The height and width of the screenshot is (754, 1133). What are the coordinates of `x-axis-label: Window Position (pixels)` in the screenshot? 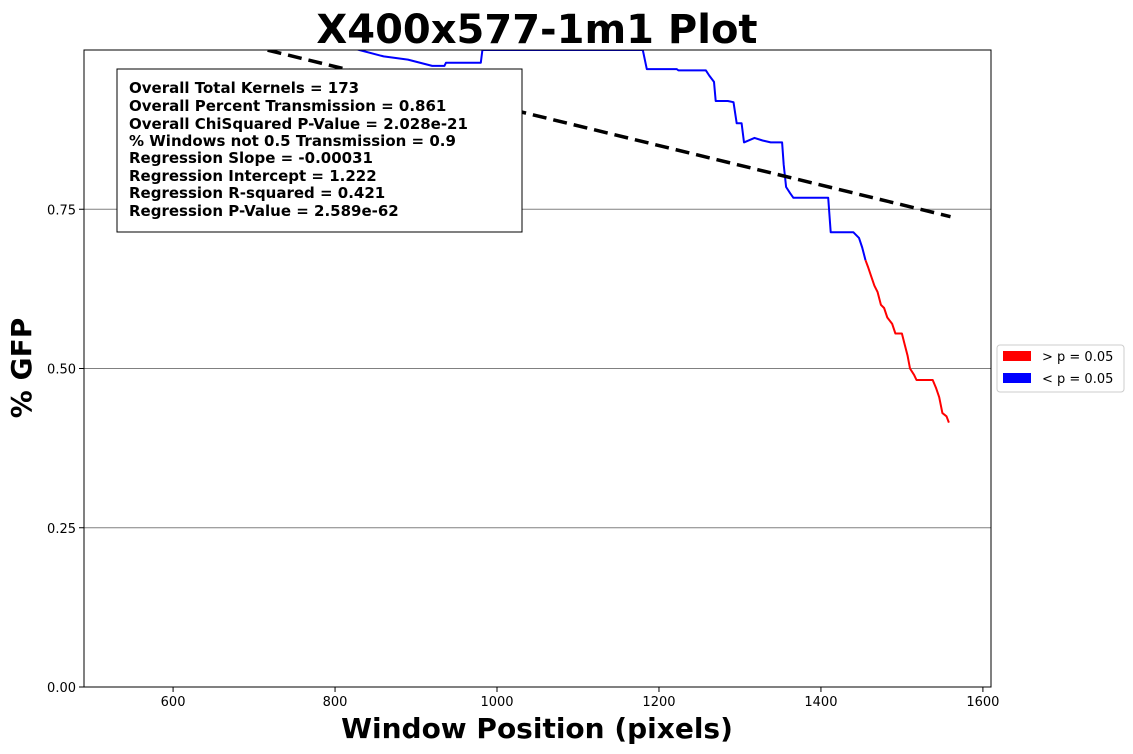 It's located at (537, 728).